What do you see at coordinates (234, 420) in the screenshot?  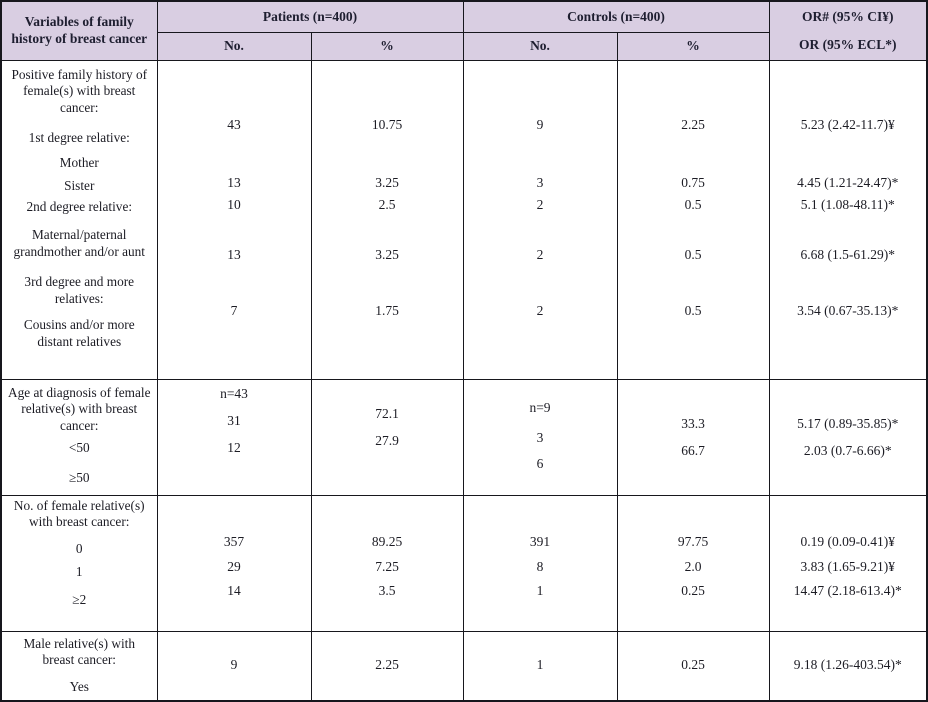 I see `value-line: 31` at bounding box center [234, 420].